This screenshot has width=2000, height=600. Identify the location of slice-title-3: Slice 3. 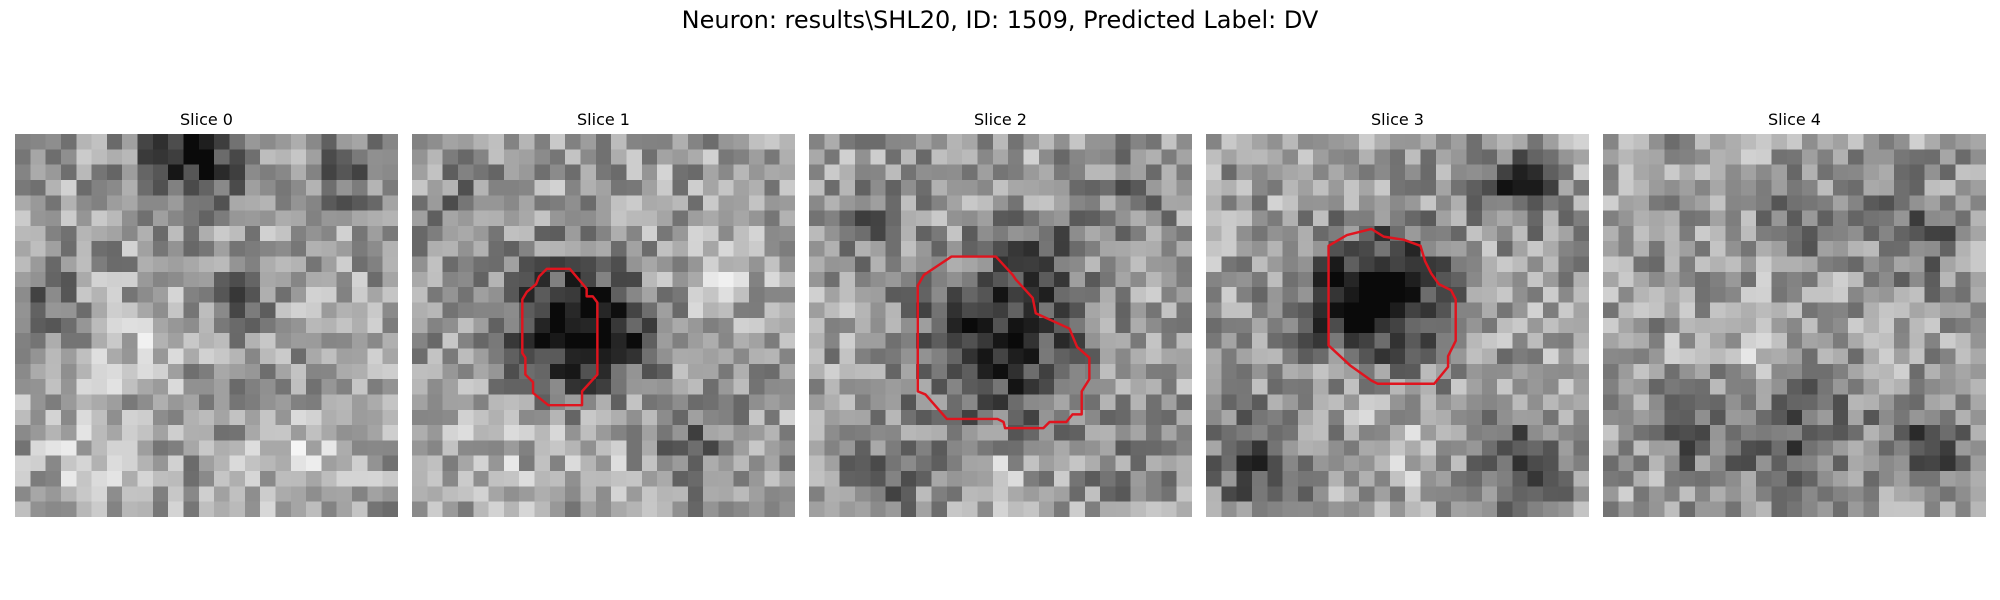
(1397, 119).